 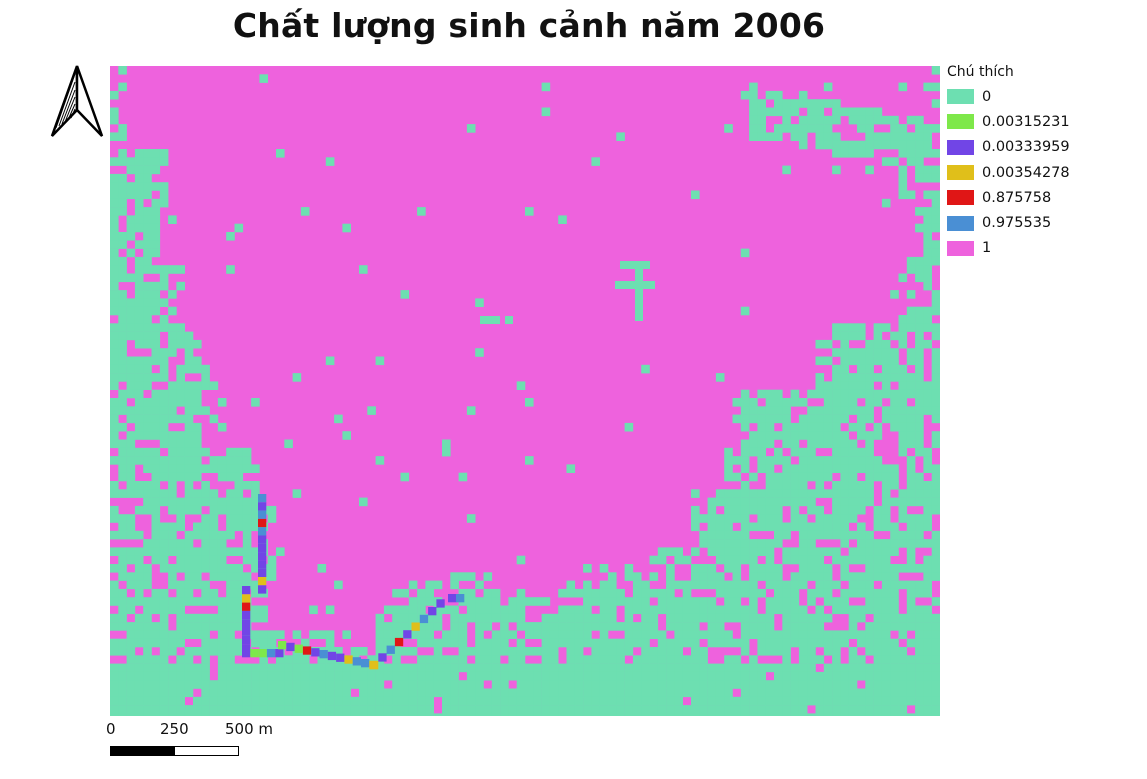 What do you see at coordinates (1026, 121) in the screenshot?
I see `legend-label: 0.00315231` at bounding box center [1026, 121].